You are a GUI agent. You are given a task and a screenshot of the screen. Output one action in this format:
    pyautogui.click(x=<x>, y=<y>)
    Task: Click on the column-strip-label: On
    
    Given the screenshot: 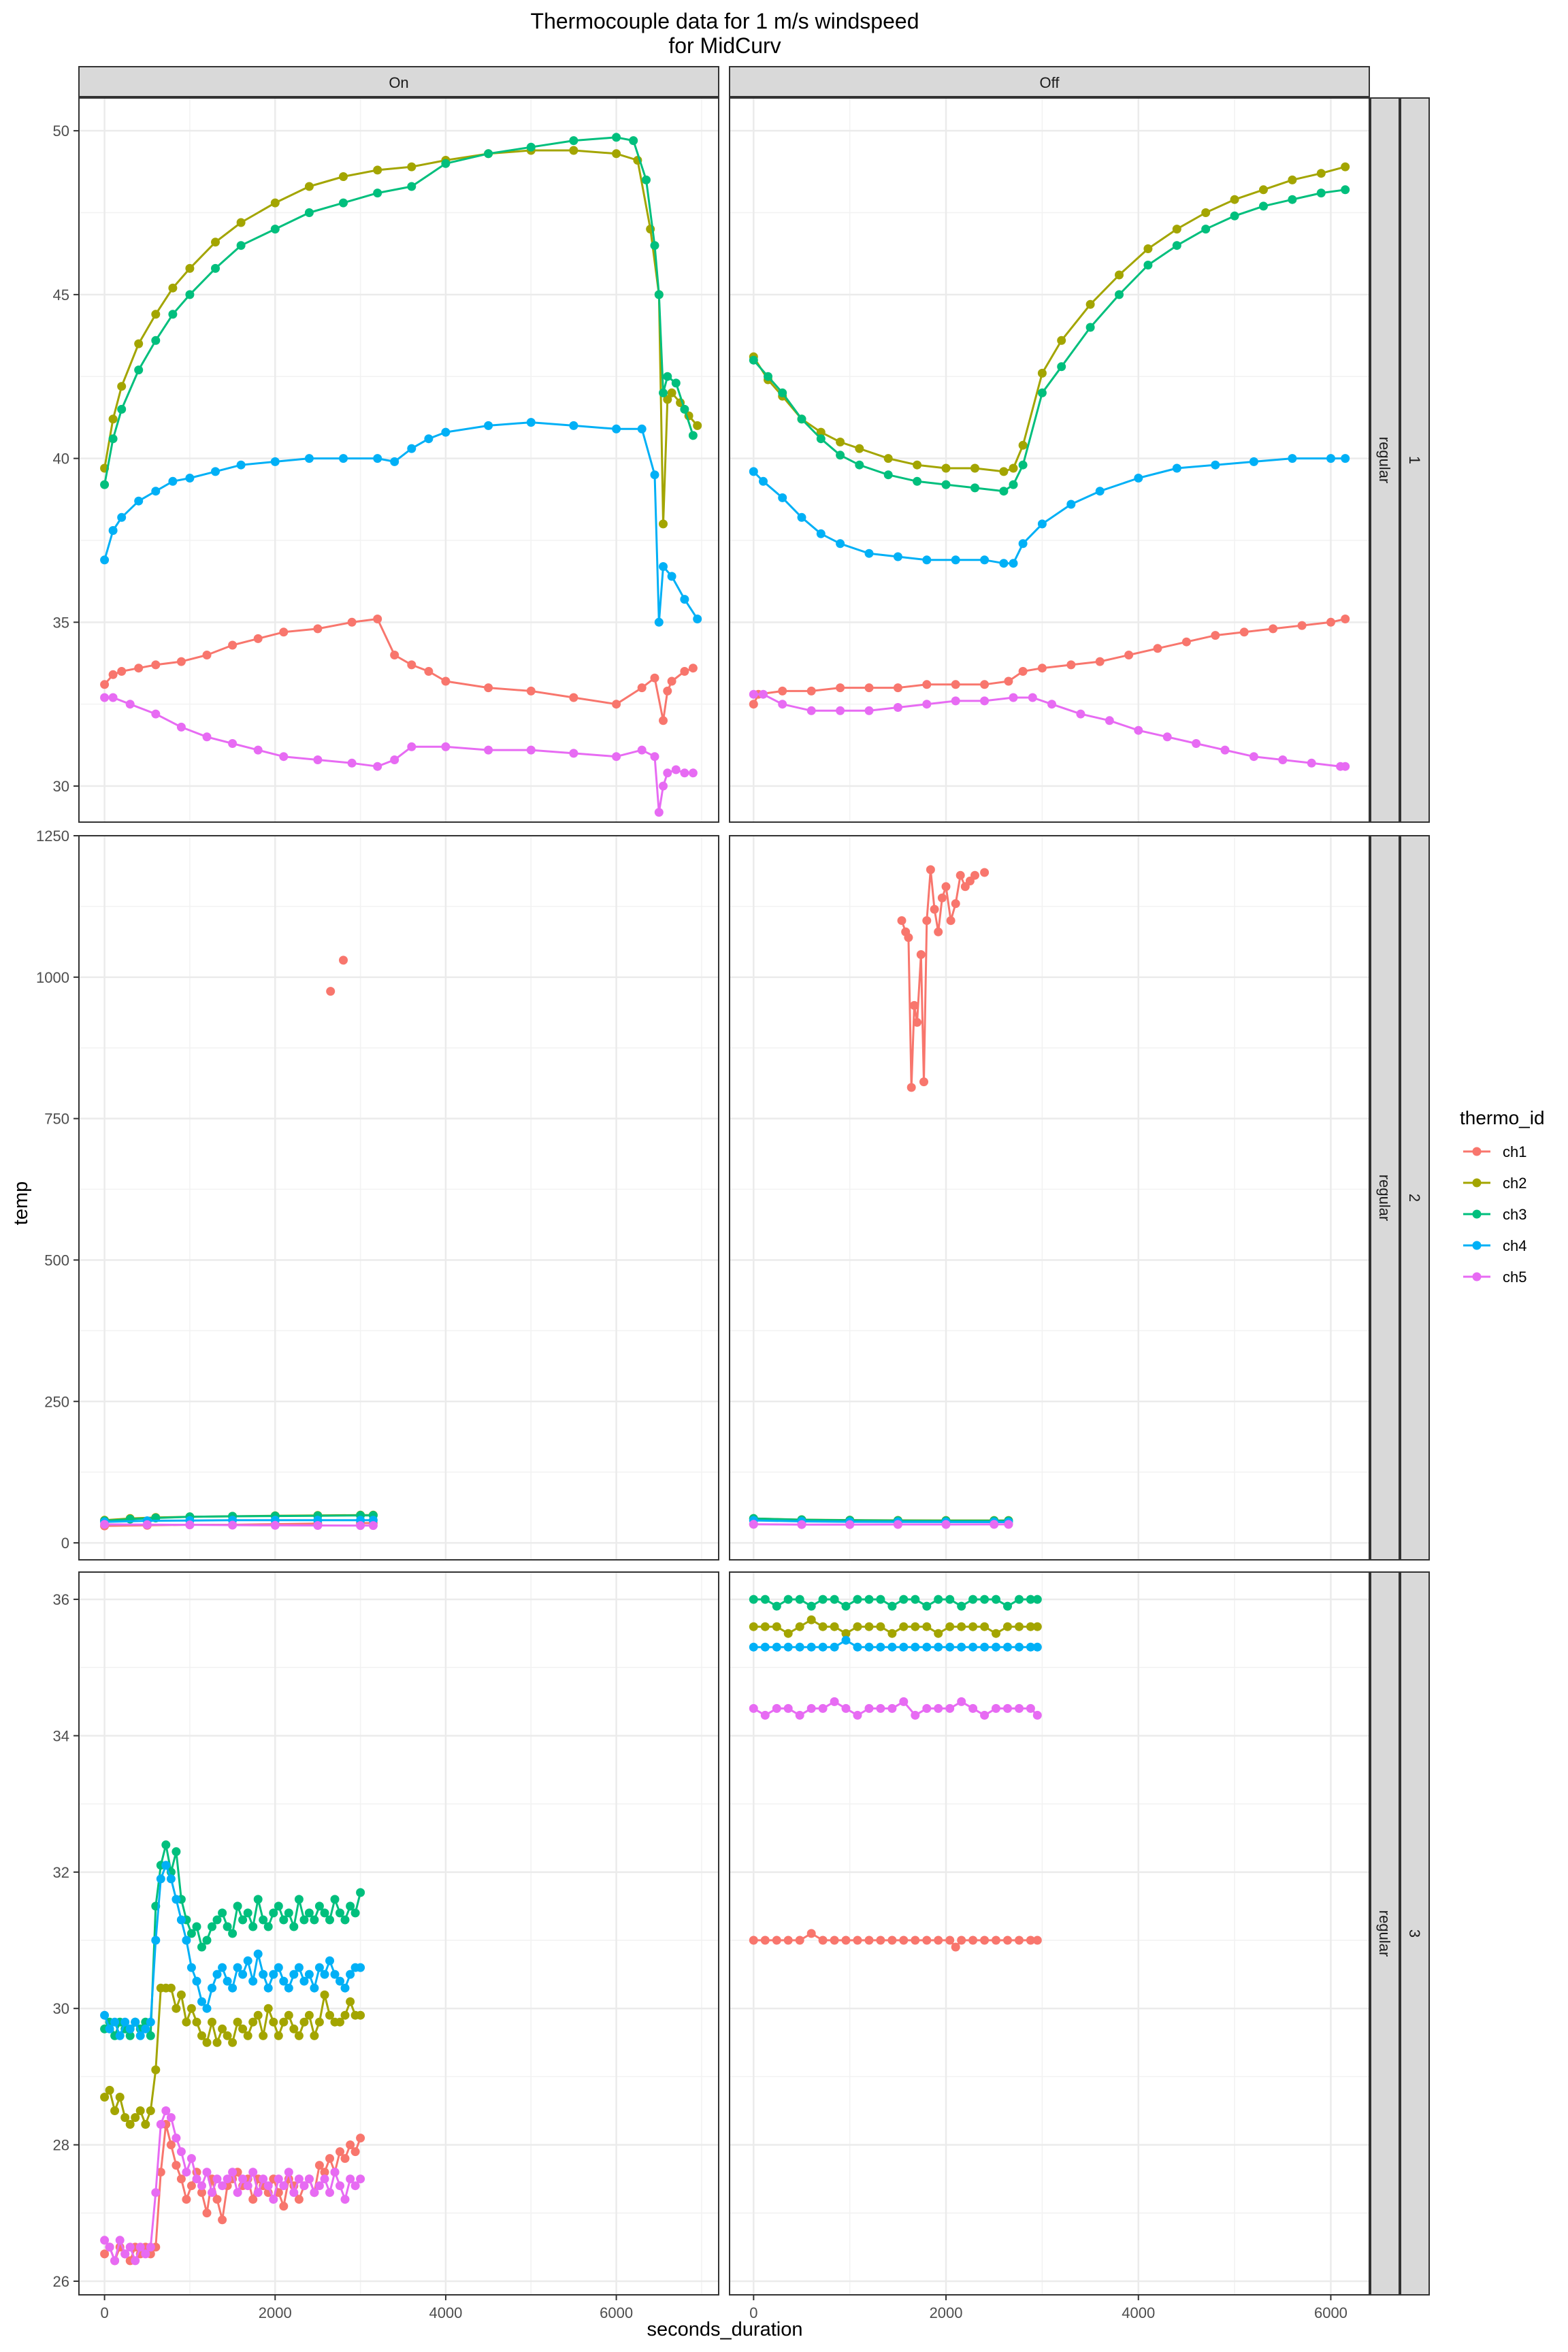 What is the action you would take?
    pyautogui.click(x=398, y=82)
    